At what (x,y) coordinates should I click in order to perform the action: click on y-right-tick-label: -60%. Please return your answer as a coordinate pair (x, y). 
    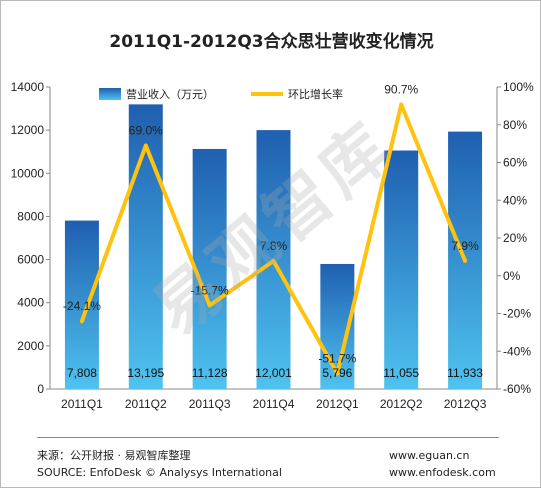
    Looking at the image, I should click on (517, 389).